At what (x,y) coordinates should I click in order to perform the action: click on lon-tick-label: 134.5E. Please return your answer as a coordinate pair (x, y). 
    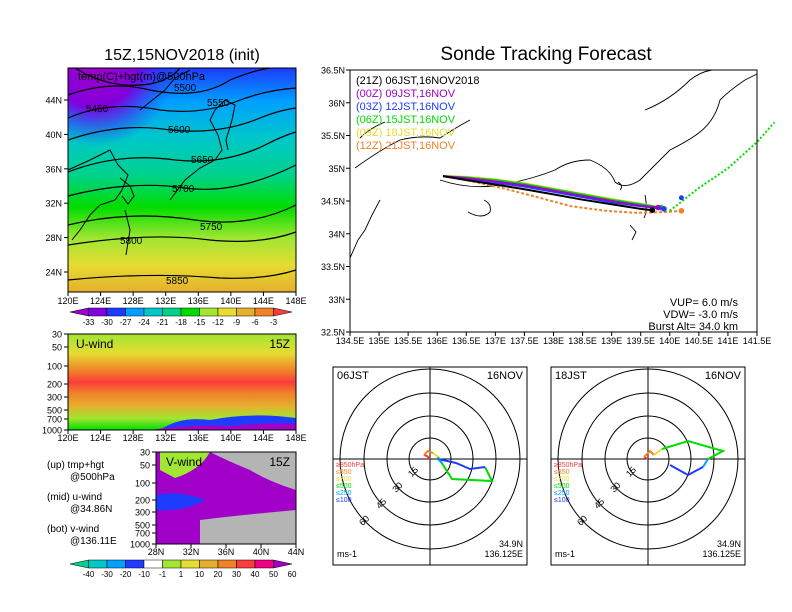
    Looking at the image, I should click on (350, 341).